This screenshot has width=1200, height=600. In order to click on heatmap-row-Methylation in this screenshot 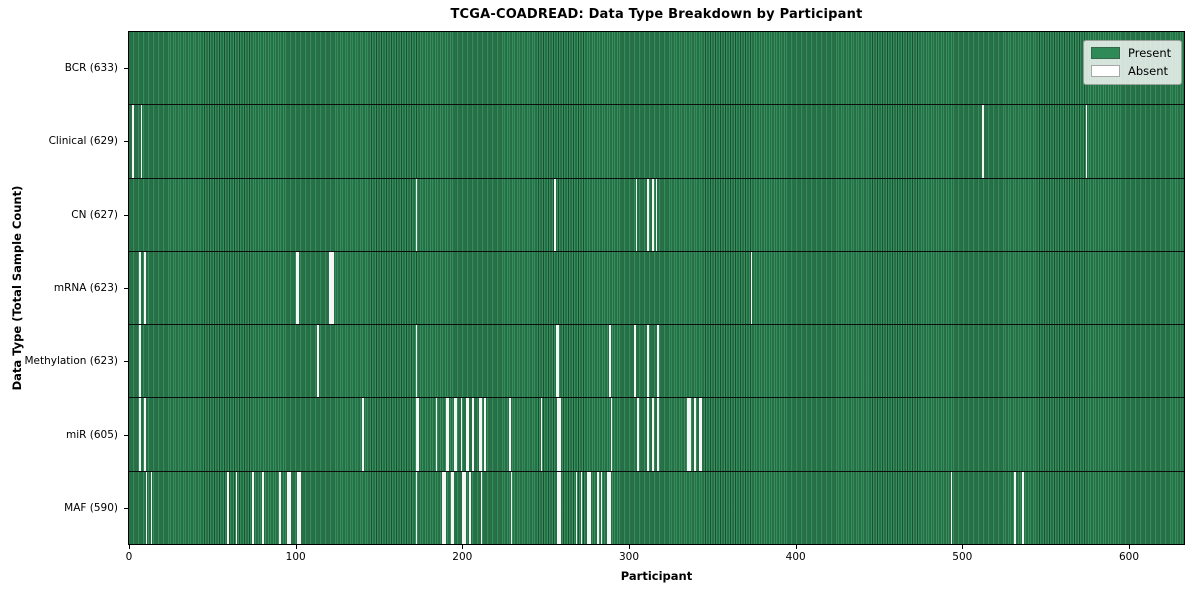, I will do `click(656, 362)`.